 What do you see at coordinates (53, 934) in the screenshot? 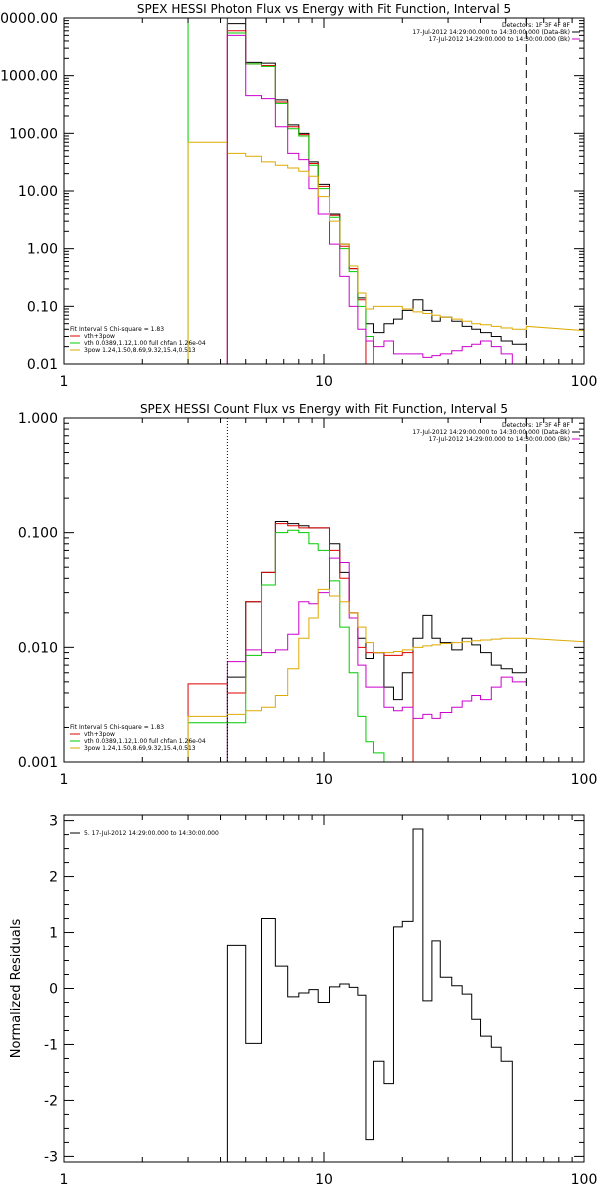
I see `y-tick-label: 1` at bounding box center [53, 934].